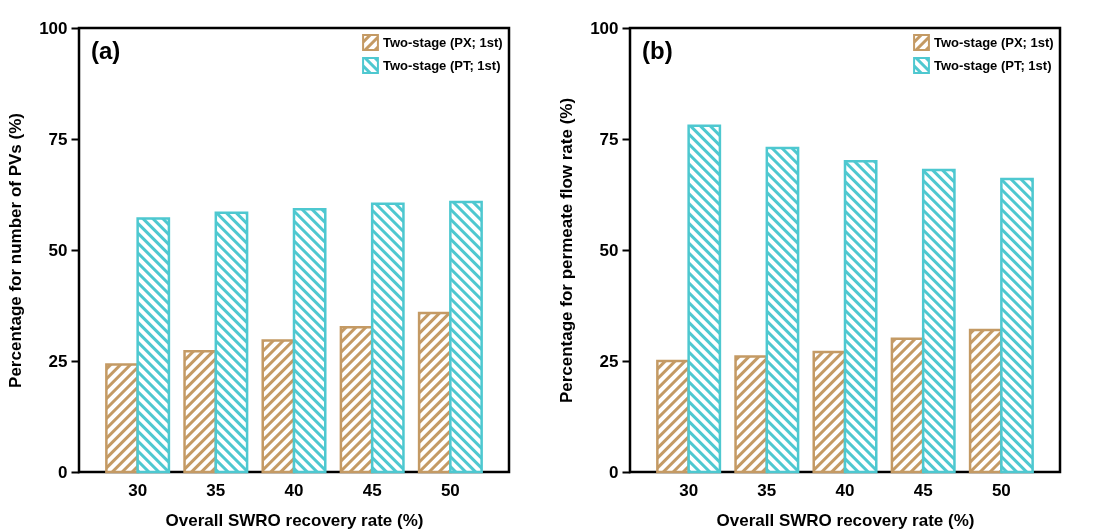 This screenshot has height=532, width=1093. What do you see at coordinates (106, 50) in the screenshot?
I see `chart-title: (a)` at bounding box center [106, 50].